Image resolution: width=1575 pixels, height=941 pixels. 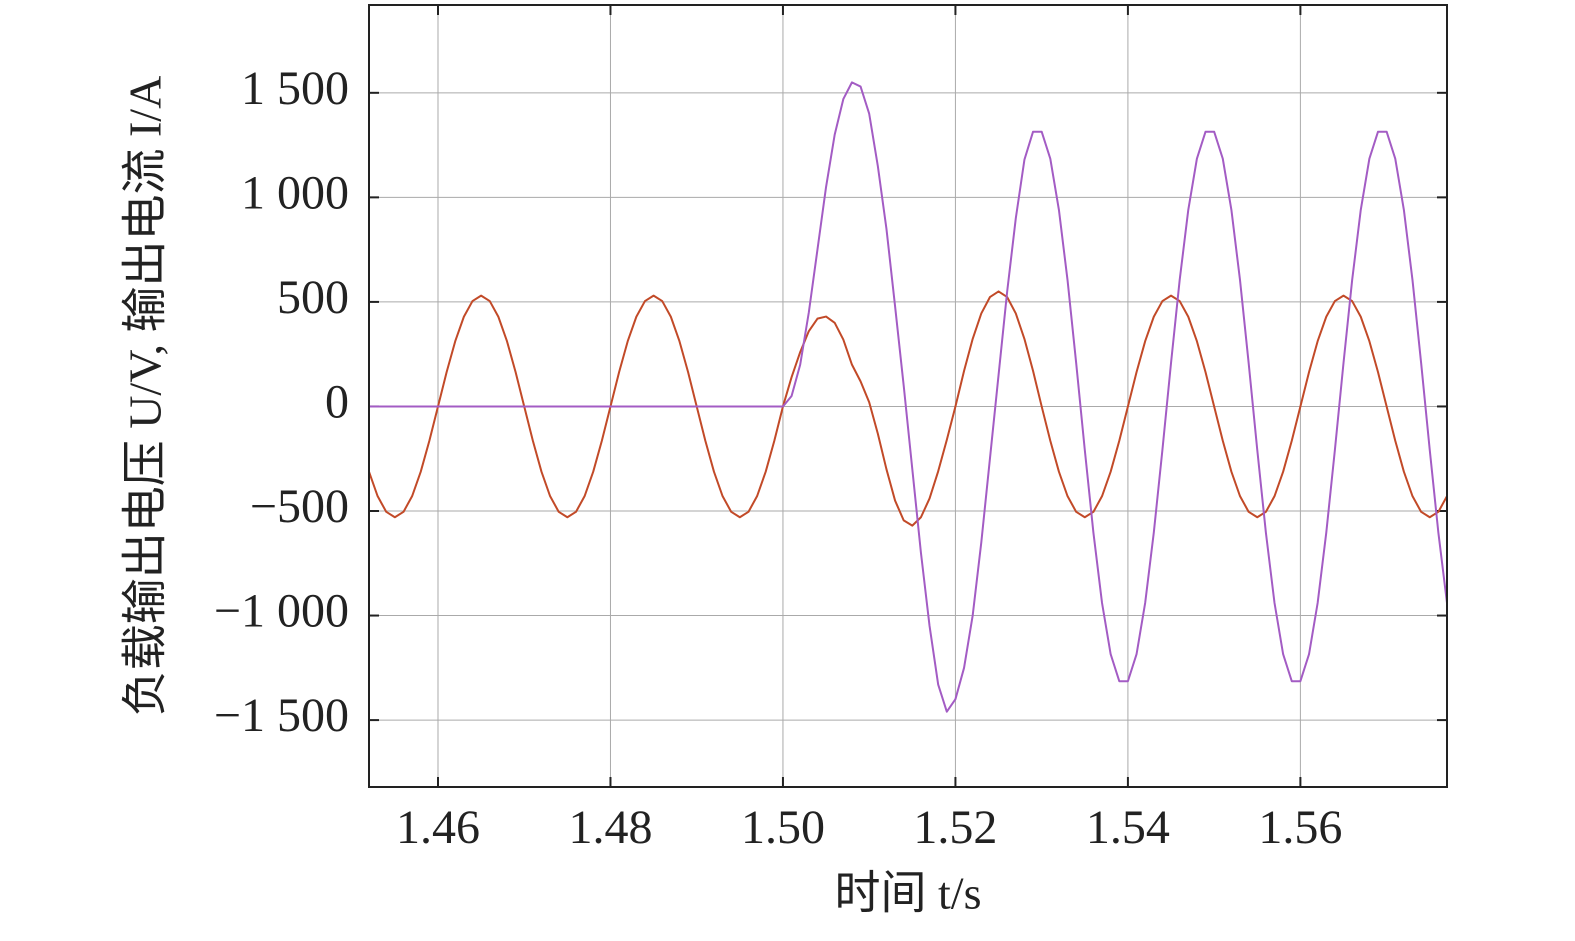 What do you see at coordinates (908, 893) in the screenshot?
I see `x-axis-title: 时间 t/s` at bounding box center [908, 893].